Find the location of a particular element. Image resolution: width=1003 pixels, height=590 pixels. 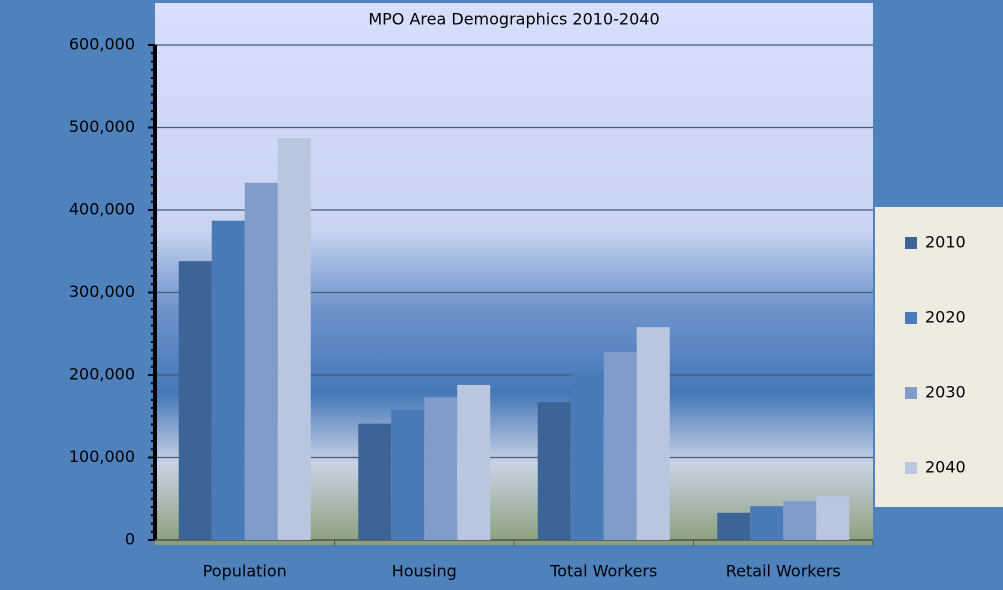

legend-label: 2020 is located at coordinates (945, 317).